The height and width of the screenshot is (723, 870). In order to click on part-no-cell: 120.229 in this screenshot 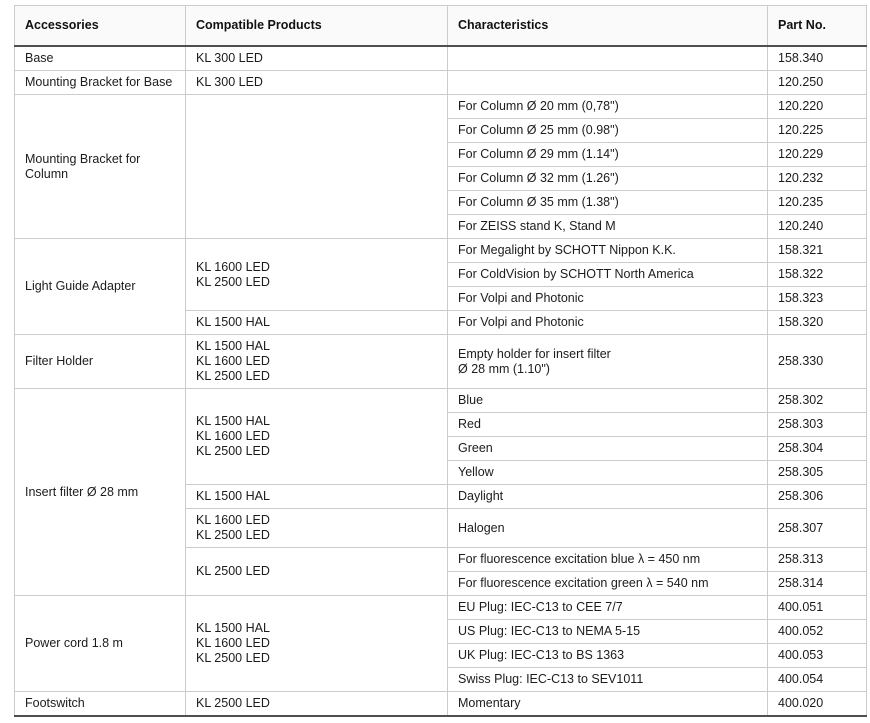, I will do `click(817, 154)`.